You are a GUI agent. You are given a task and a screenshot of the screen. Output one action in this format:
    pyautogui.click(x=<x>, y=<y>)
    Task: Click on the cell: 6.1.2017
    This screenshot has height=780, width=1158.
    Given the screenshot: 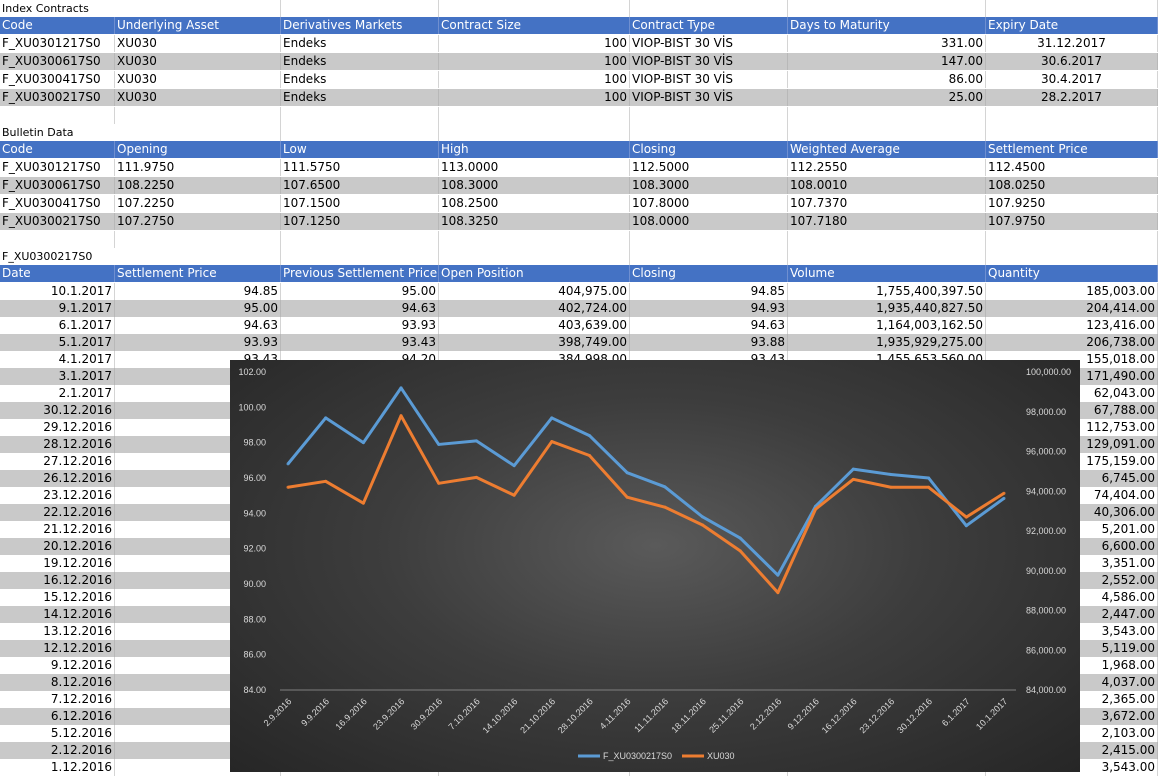 What is the action you would take?
    pyautogui.click(x=57, y=325)
    